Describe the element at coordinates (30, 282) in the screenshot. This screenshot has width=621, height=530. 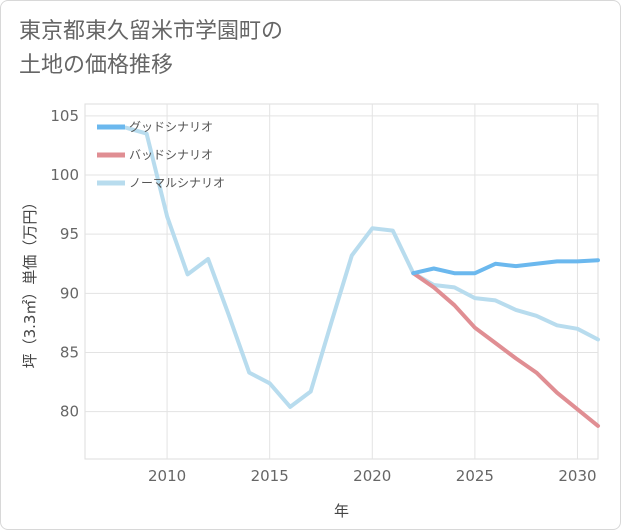
I see `y-axis-label: 坪（3.3㎡）単価（万円）` at that location.